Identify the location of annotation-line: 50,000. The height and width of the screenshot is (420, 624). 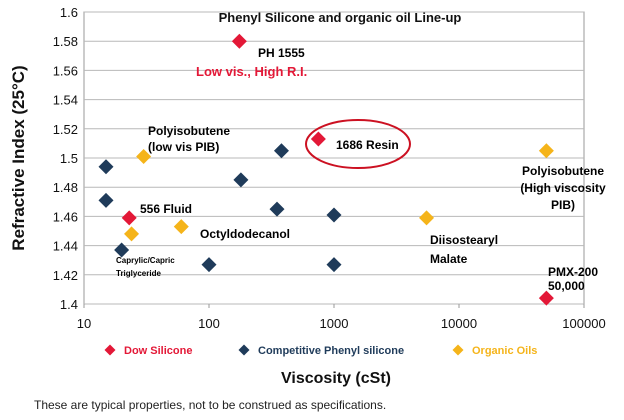
(566, 286).